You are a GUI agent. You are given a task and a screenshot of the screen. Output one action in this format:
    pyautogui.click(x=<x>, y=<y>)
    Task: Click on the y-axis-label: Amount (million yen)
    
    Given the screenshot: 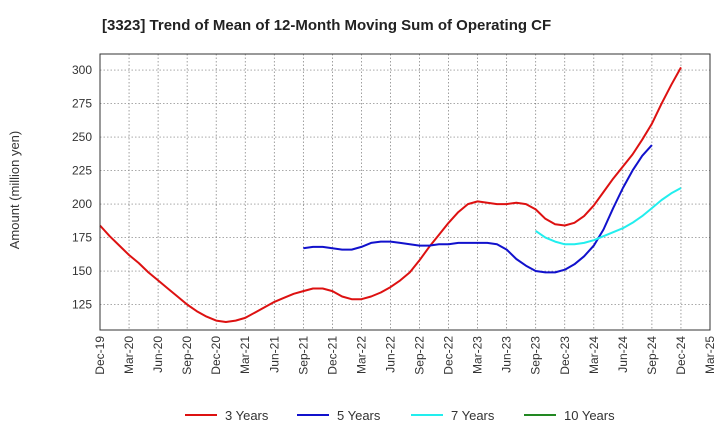 What is the action you would take?
    pyautogui.click(x=14, y=190)
    